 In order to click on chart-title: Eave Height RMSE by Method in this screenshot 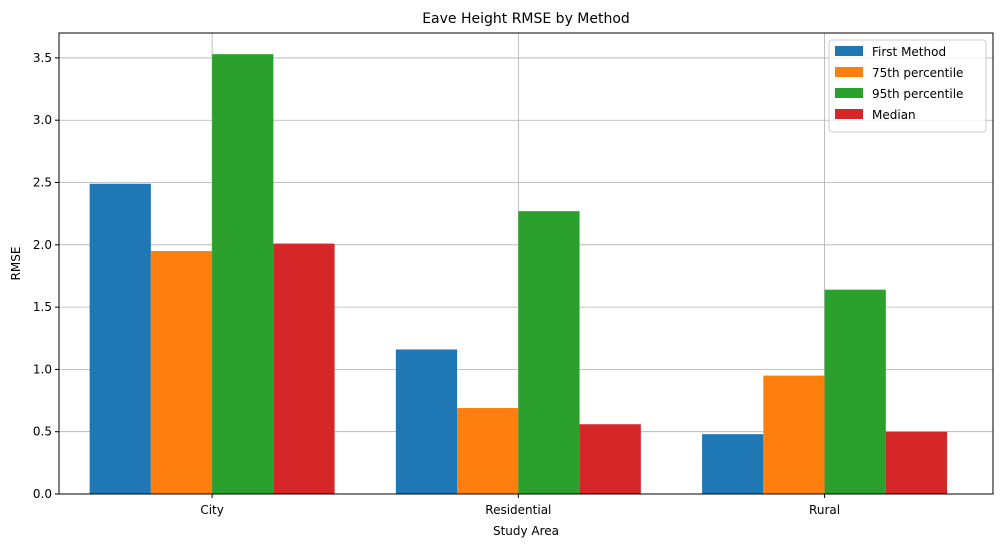, I will do `click(526, 19)`.